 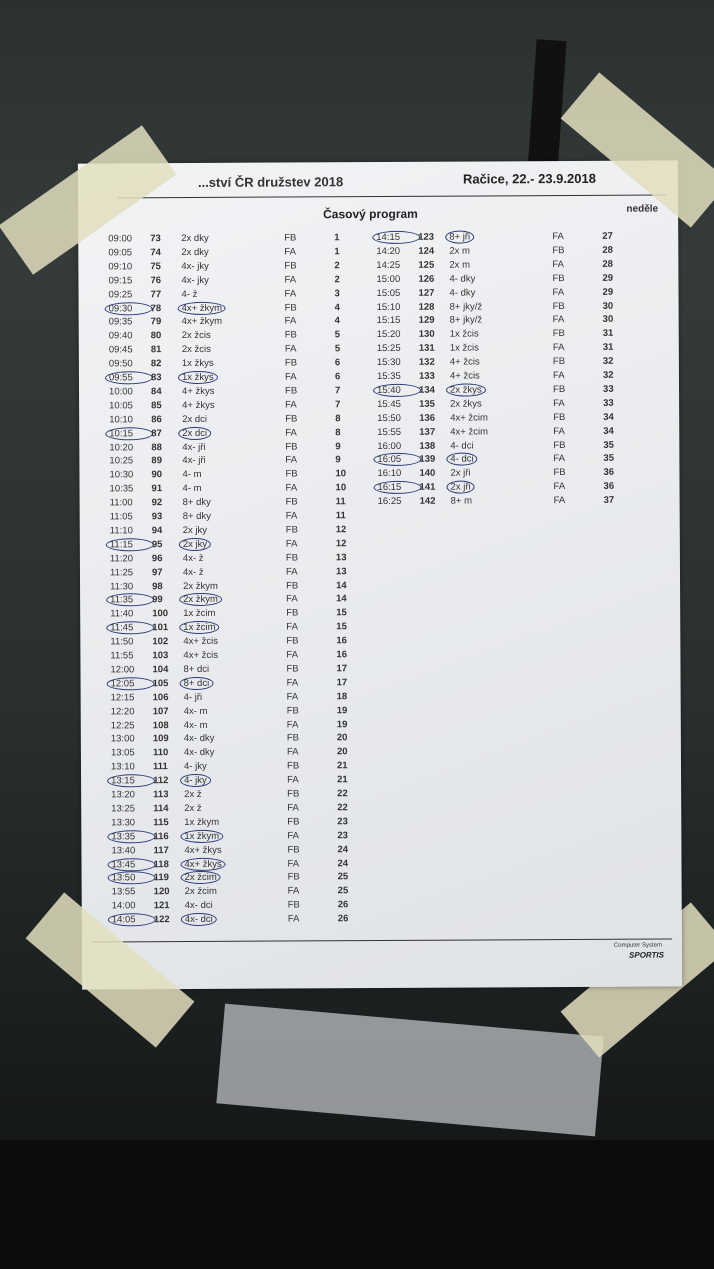 What do you see at coordinates (608, 445) in the screenshot?
I see `race-order: 35` at bounding box center [608, 445].